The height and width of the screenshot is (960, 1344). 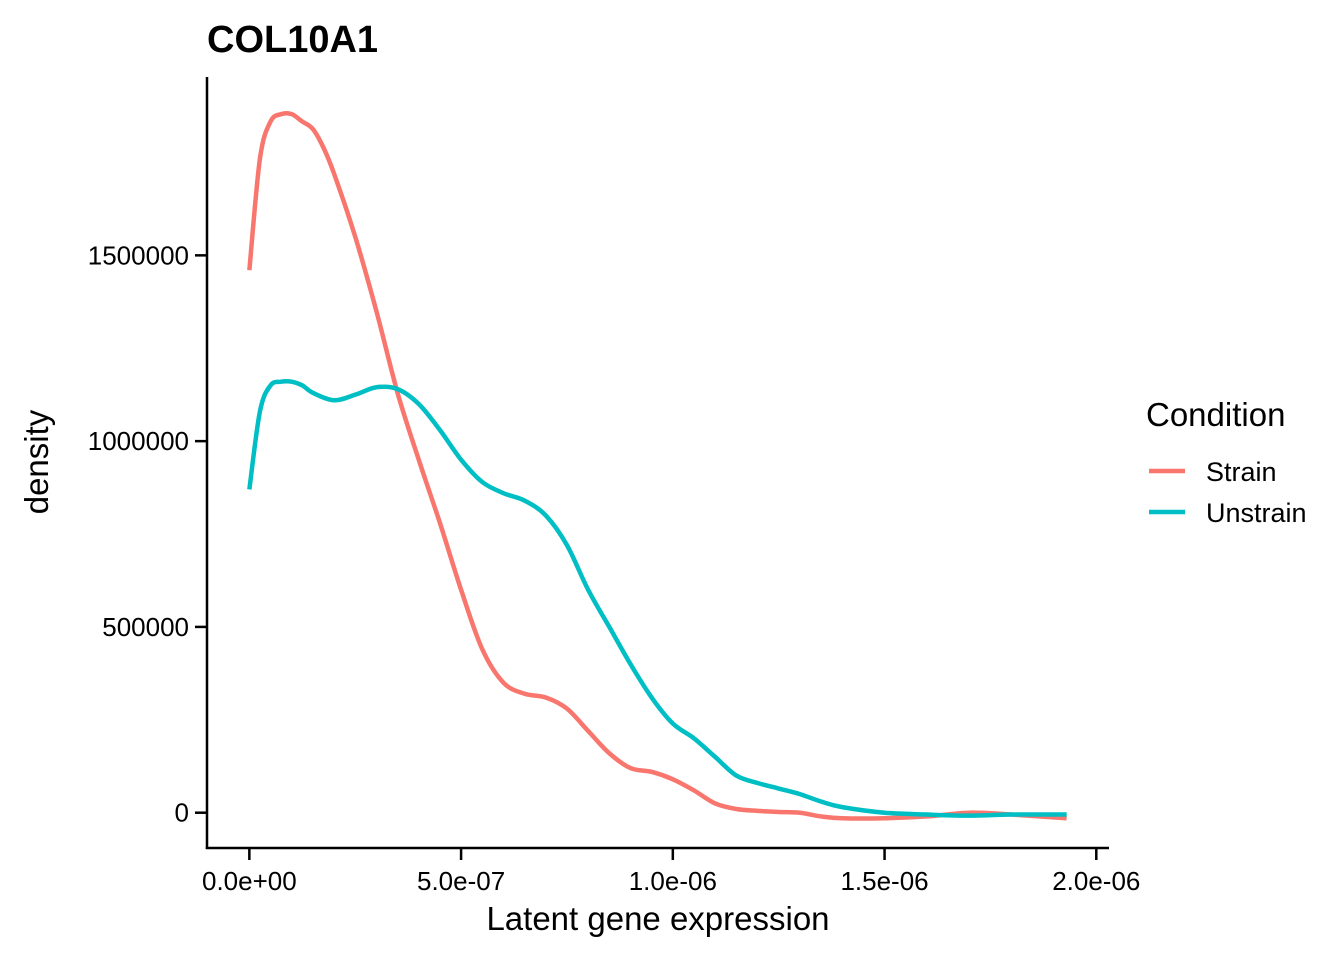 What do you see at coordinates (1096, 881) in the screenshot?
I see `x-tick-label: 2.0e-06` at bounding box center [1096, 881].